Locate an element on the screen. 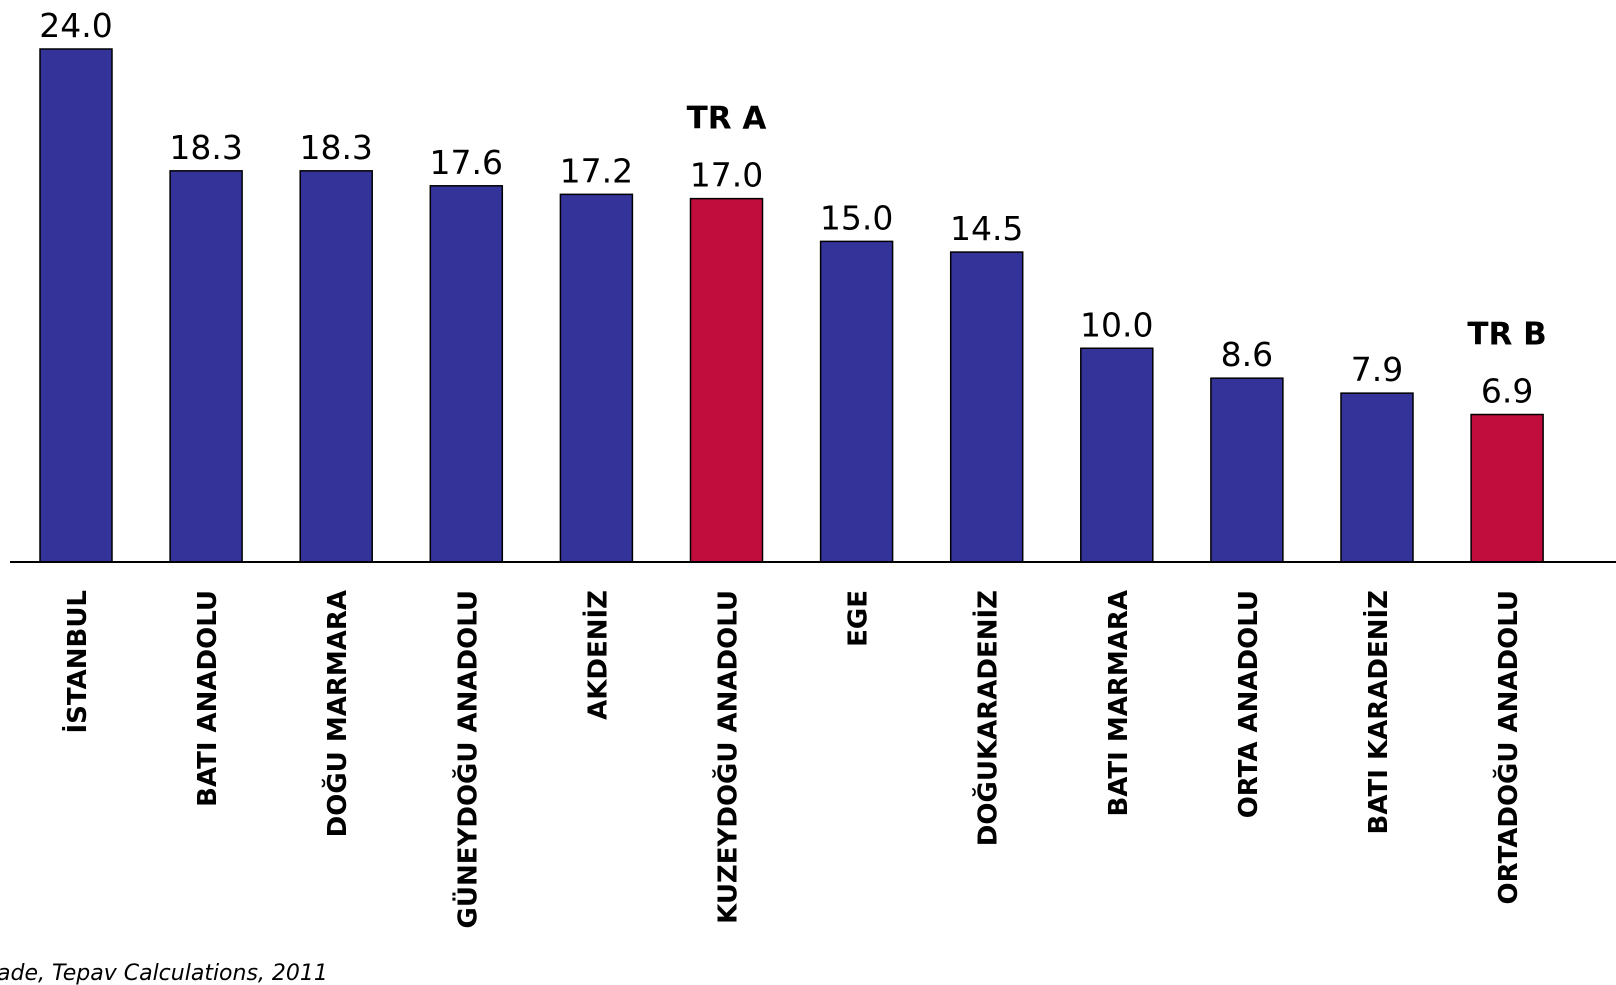 The width and height of the screenshot is (1616, 985). category-label-ortadogu-anadolu: ORTADOĞU ANADOLU is located at coordinates (1508, 747).